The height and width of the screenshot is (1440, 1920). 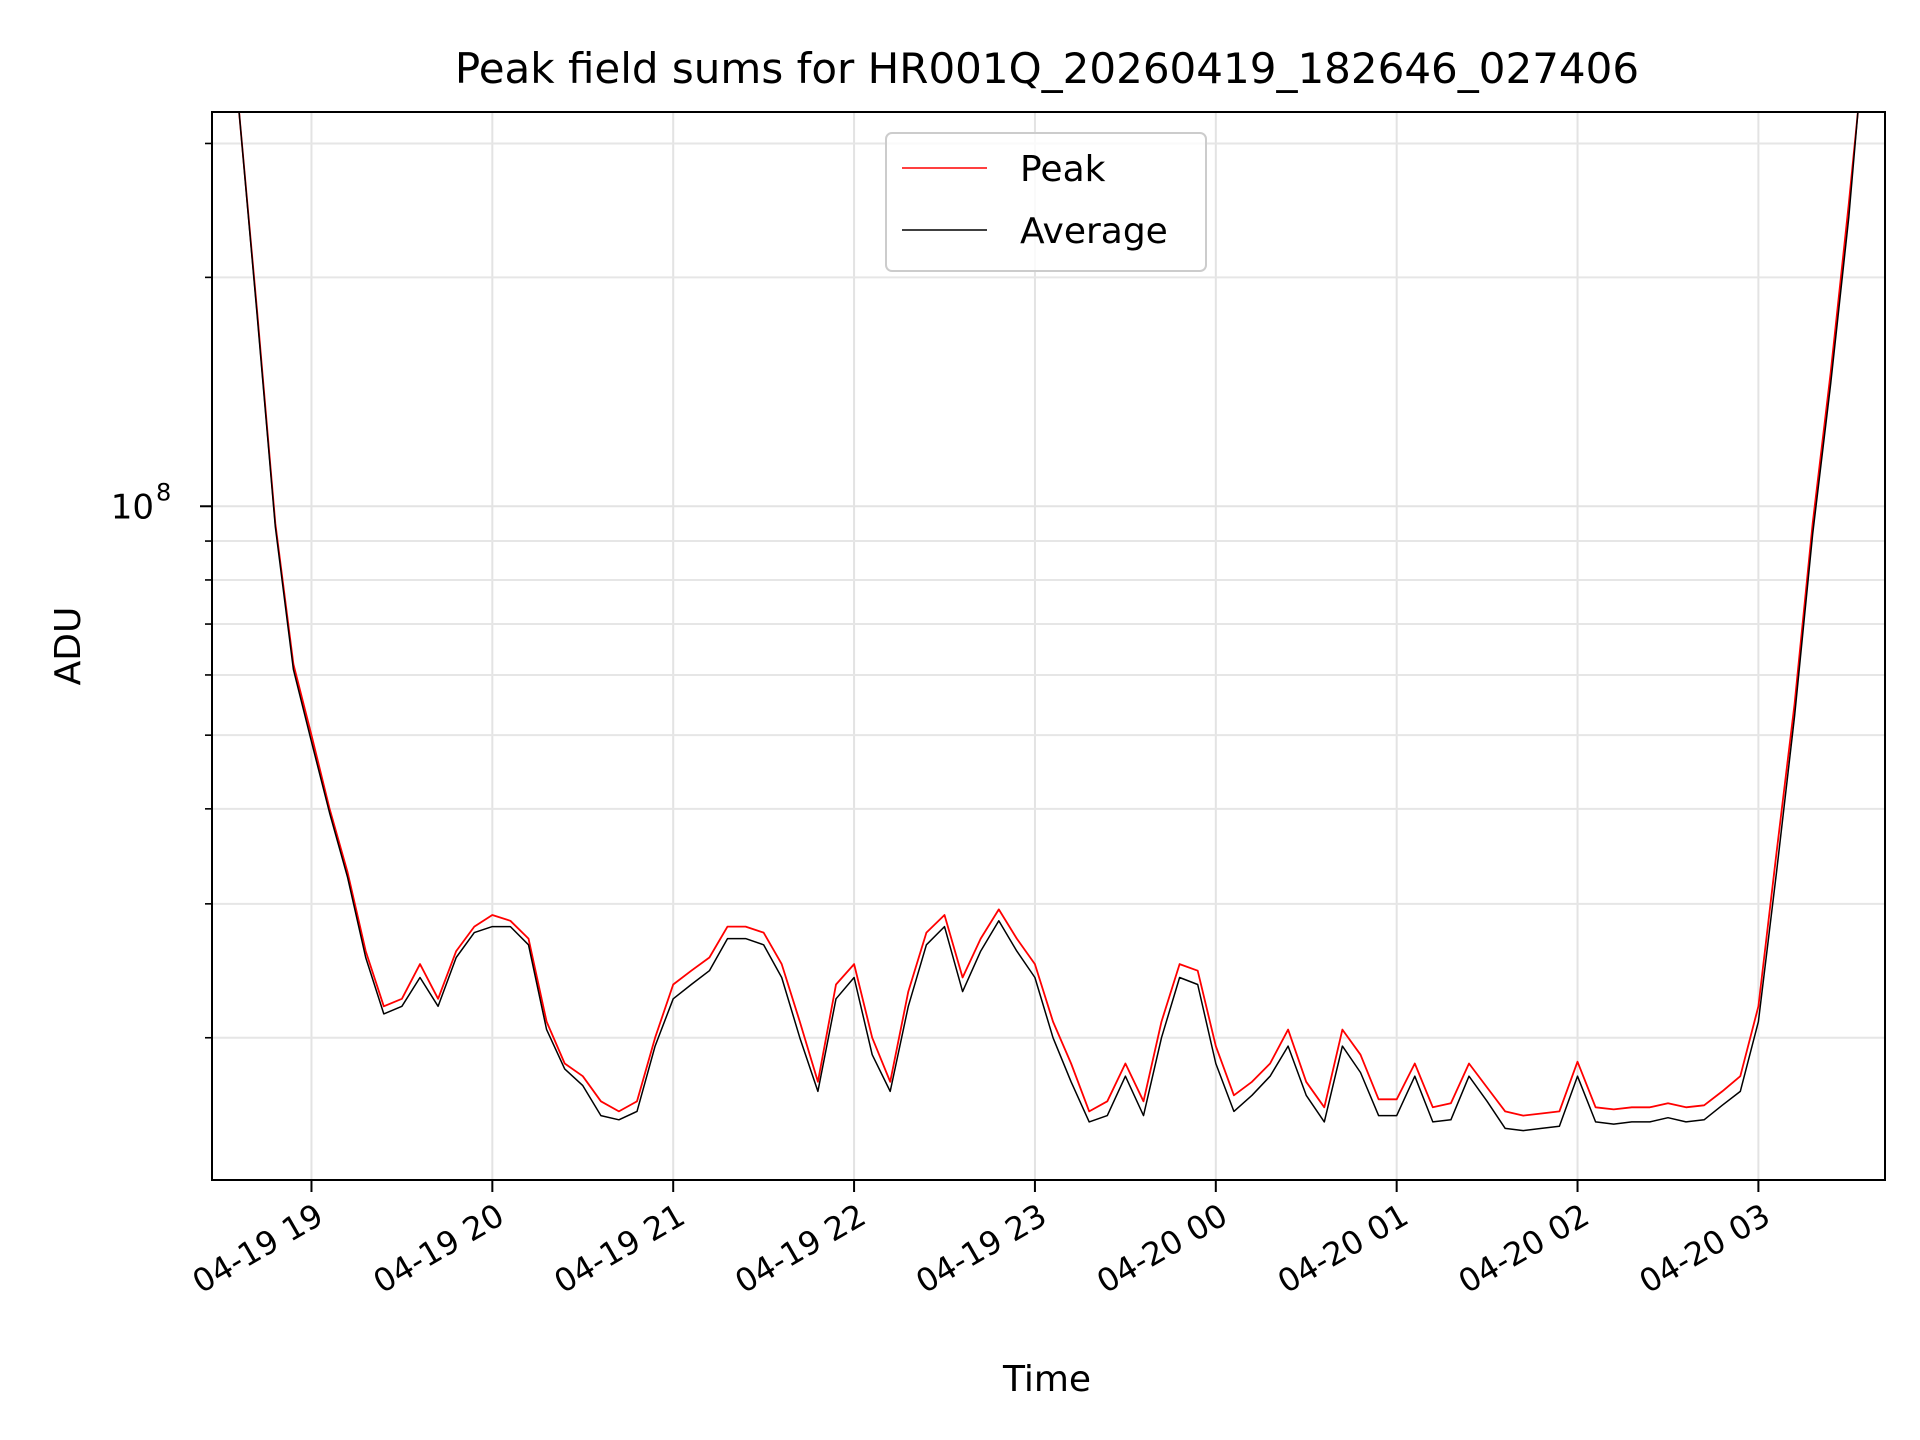 I want to click on legend-label-peak: Peak, so click(x=1063, y=169).